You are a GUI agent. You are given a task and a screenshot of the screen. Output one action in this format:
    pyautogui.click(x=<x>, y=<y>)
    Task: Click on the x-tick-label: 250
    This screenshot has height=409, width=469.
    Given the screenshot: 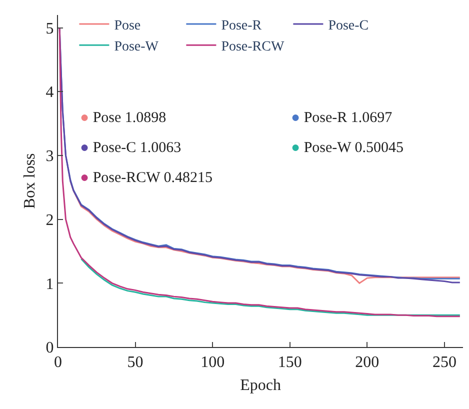 What is the action you would take?
    pyautogui.click(x=444, y=363)
    